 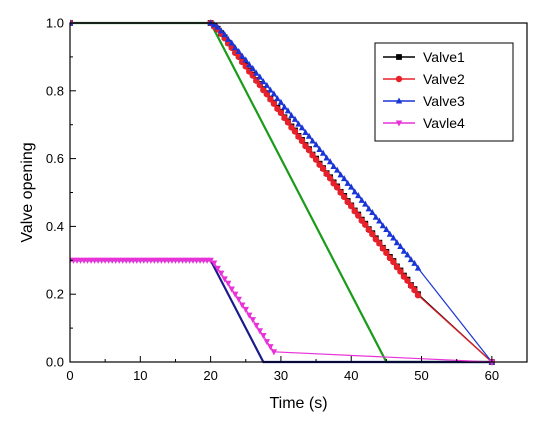 I want to click on x-tick-label: 10, so click(x=140, y=375).